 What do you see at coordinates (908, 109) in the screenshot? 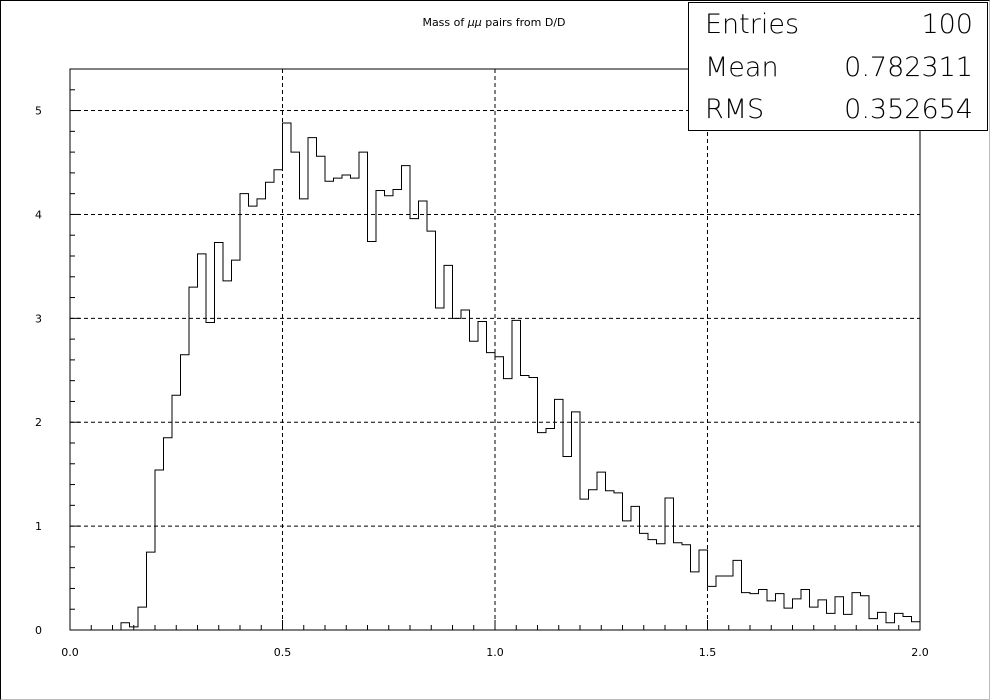
I see `stats-value-rms: 0.352654` at bounding box center [908, 109].